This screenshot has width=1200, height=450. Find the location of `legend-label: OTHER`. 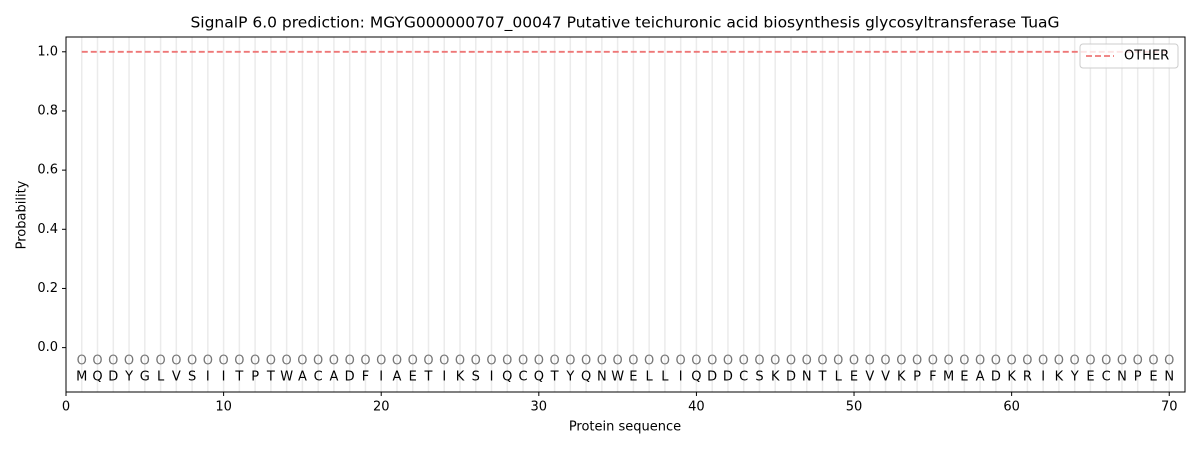

legend-label: OTHER is located at coordinates (1146, 56).